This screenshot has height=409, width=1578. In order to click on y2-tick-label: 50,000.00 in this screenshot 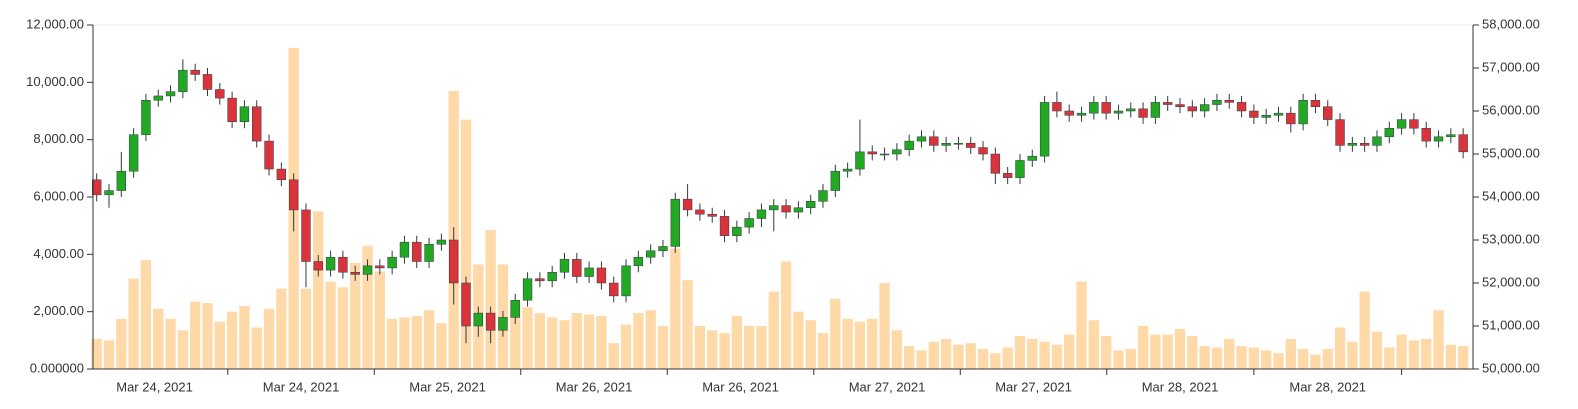, I will do `click(1511, 367)`.